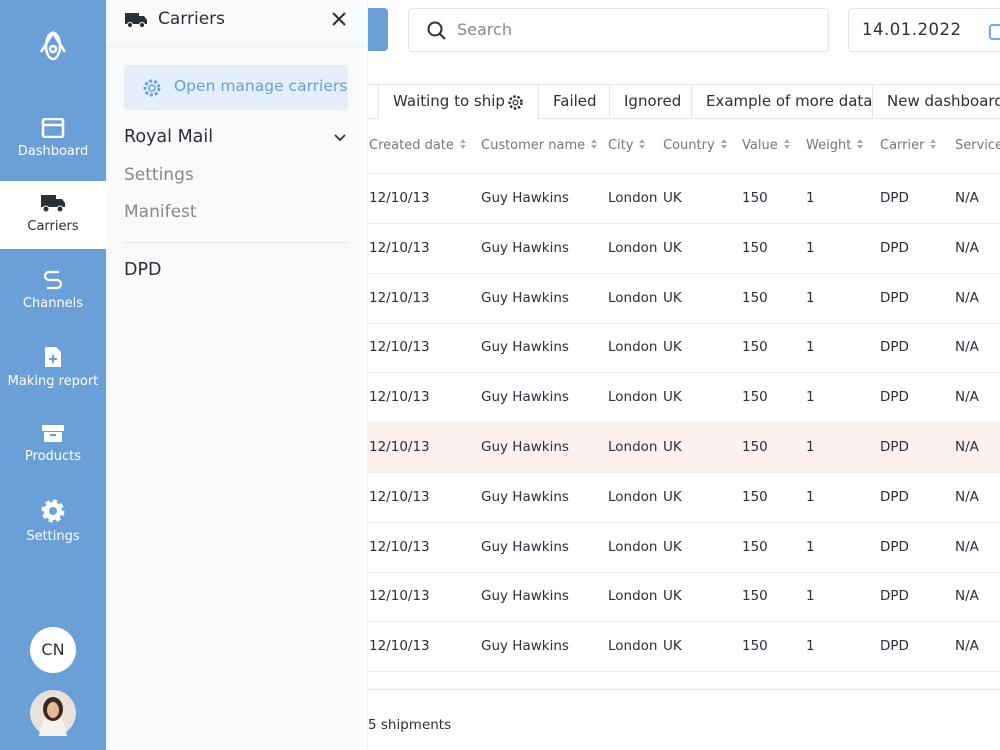 Image resolution: width=1000 pixels, height=750 pixels. I want to click on column-label: Service, so click(977, 145).